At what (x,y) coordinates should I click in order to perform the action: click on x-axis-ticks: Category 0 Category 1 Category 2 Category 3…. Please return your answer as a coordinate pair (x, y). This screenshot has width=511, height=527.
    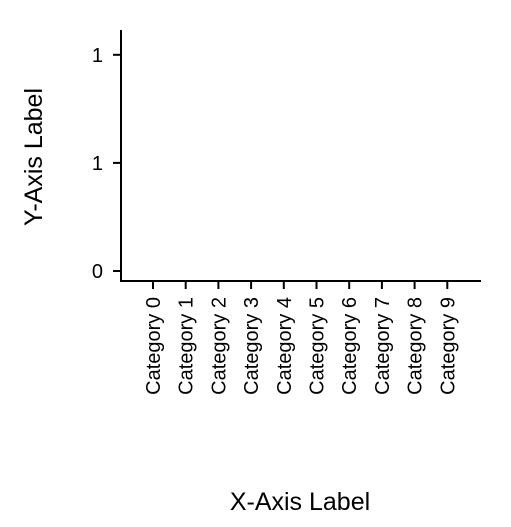
    Looking at the image, I should click on (301, 338).